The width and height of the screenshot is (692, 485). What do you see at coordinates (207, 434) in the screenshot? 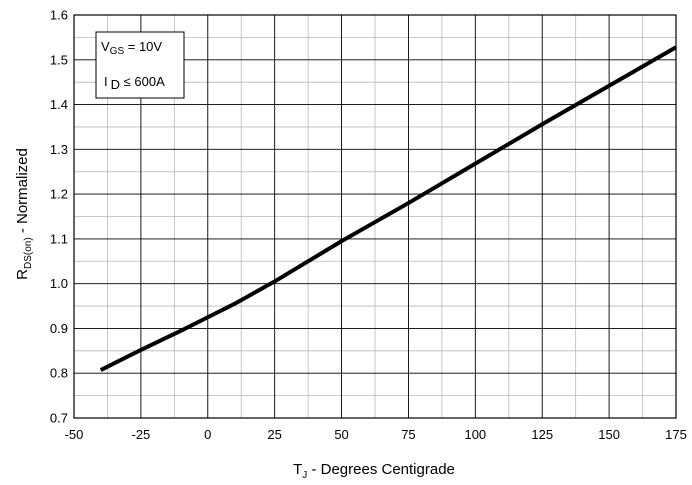
I see `x-tick-label: 0` at bounding box center [207, 434].